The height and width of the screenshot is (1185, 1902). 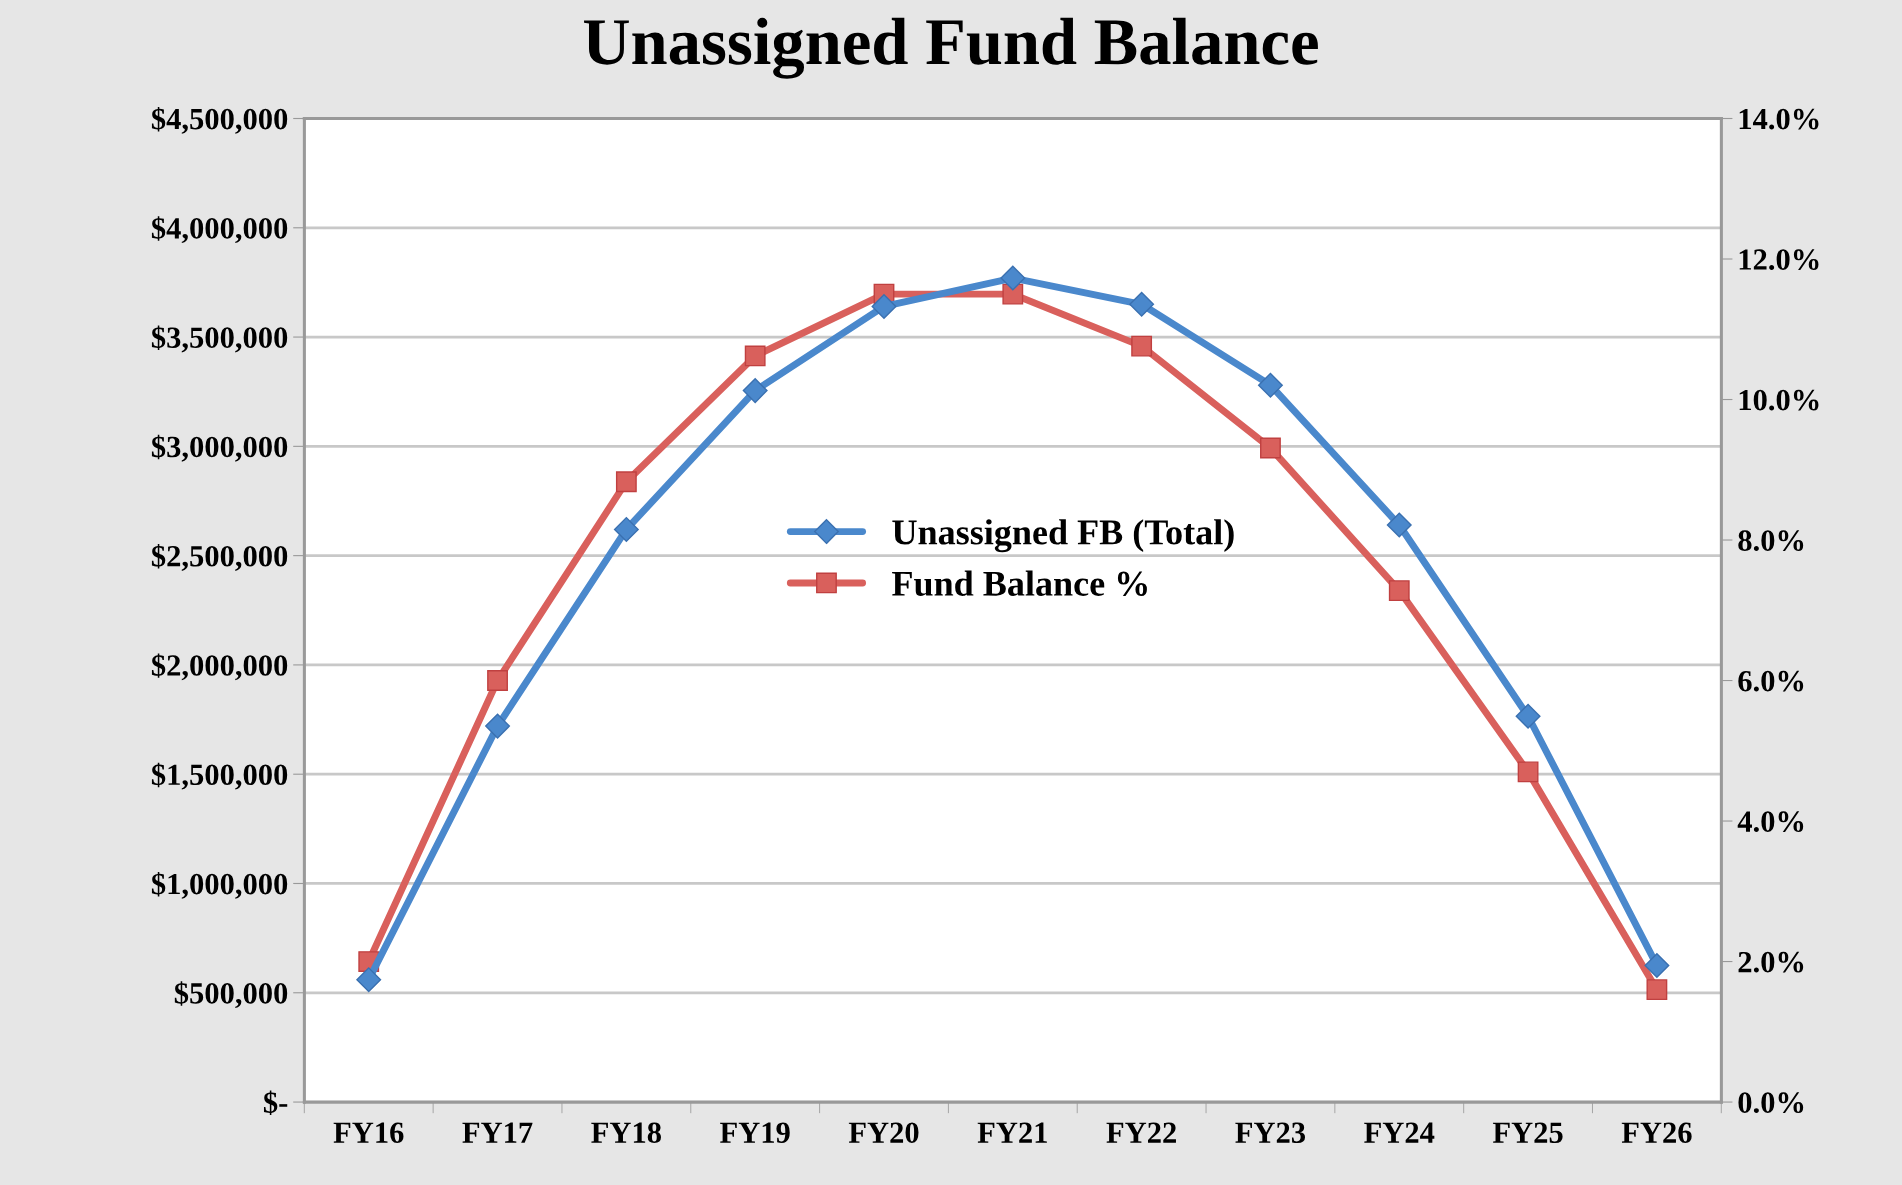 I want to click on y2-tick-label: 8.0%, so click(x=1771, y=541).